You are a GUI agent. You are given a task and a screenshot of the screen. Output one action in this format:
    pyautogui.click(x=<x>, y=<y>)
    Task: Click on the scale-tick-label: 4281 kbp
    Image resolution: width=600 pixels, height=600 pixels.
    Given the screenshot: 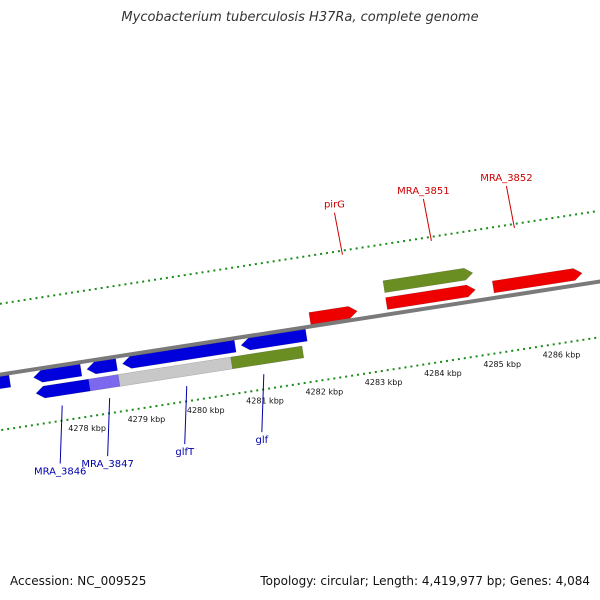 What is the action you would take?
    pyautogui.click(x=265, y=401)
    